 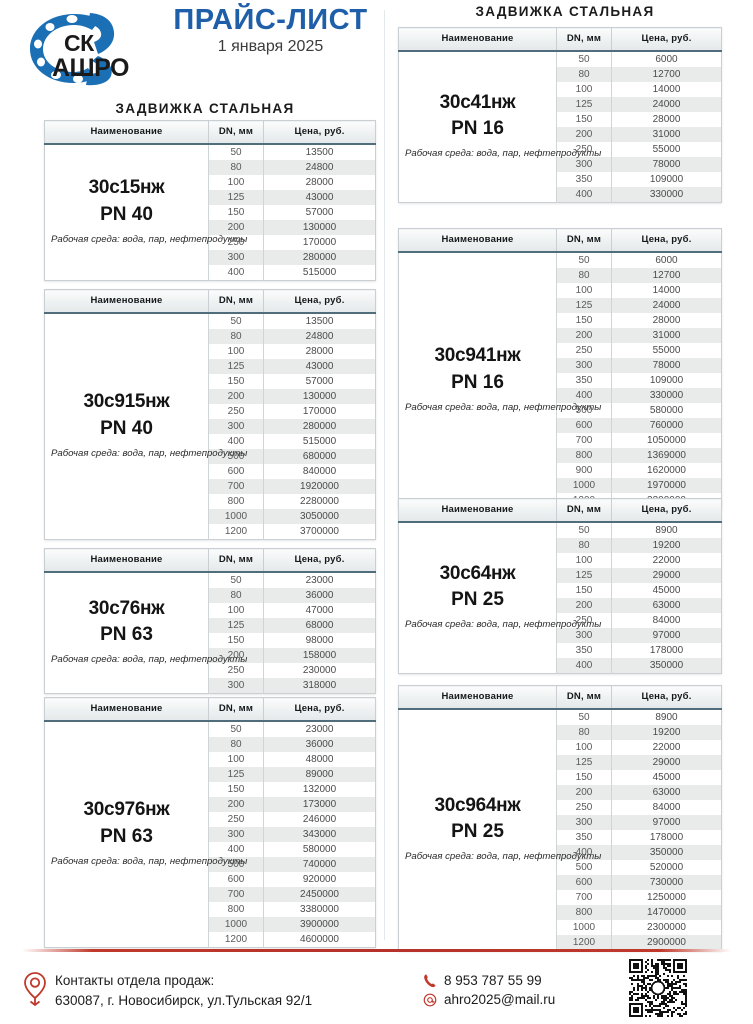 I want to click on table-row: 150 28000, so click(x=560, y=320).